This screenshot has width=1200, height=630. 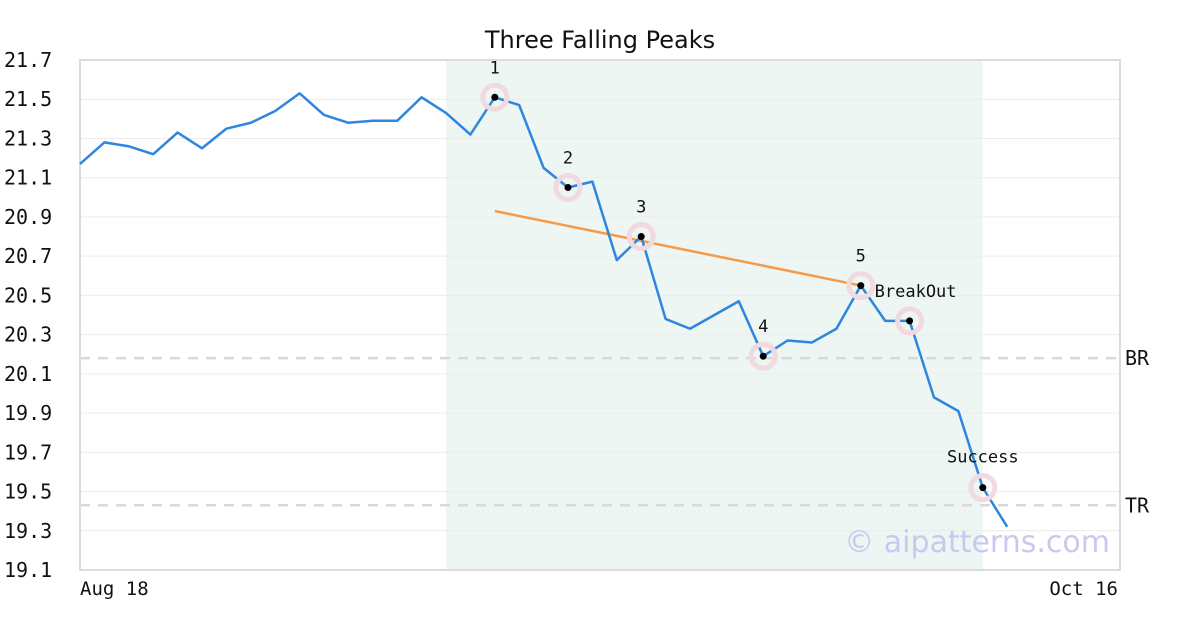 I want to click on reference-line-label: TR, so click(x=1137, y=505).